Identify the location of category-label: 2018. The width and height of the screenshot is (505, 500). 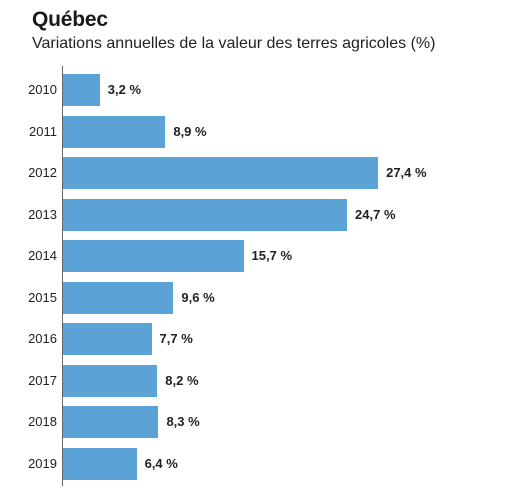
(42, 421).